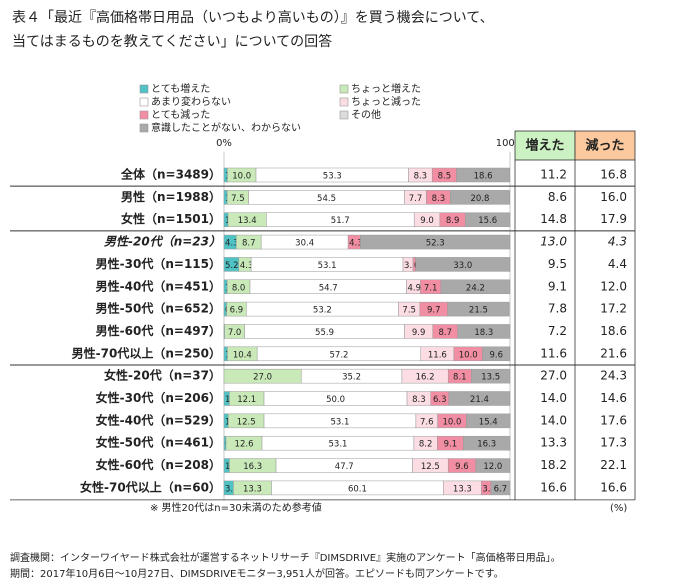 The image size is (700, 587). What do you see at coordinates (335, 400) in the screenshot?
I see `data-label: 50.0` at bounding box center [335, 400].